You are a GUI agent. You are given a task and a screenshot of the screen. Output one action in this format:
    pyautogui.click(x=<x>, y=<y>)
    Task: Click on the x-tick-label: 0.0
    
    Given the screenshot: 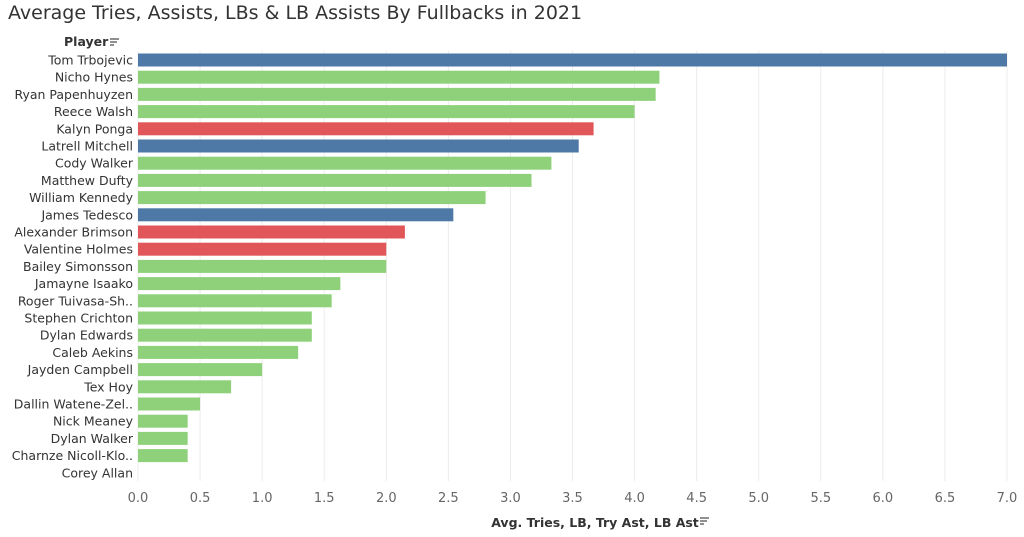 What is the action you would take?
    pyautogui.click(x=138, y=498)
    